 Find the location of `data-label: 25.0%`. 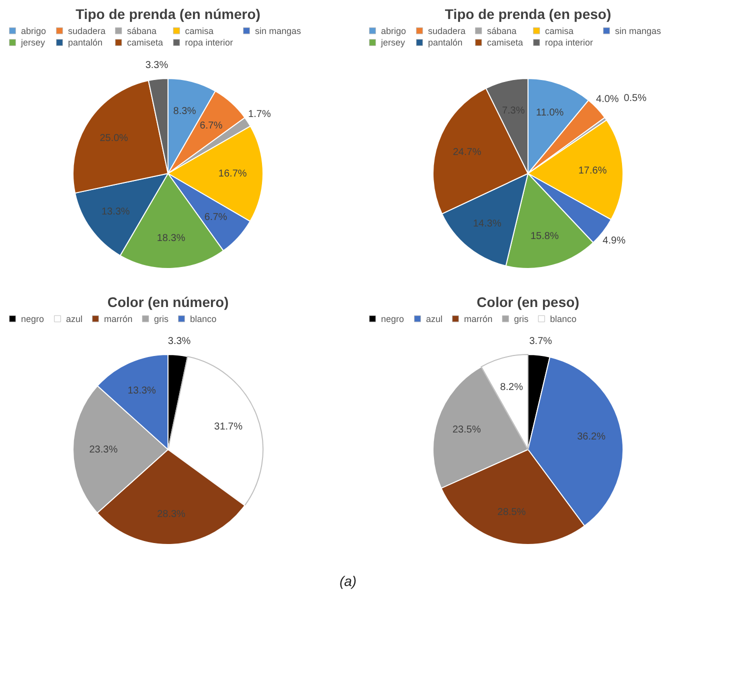

data-label: 25.0% is located at coordinates (114, 138).